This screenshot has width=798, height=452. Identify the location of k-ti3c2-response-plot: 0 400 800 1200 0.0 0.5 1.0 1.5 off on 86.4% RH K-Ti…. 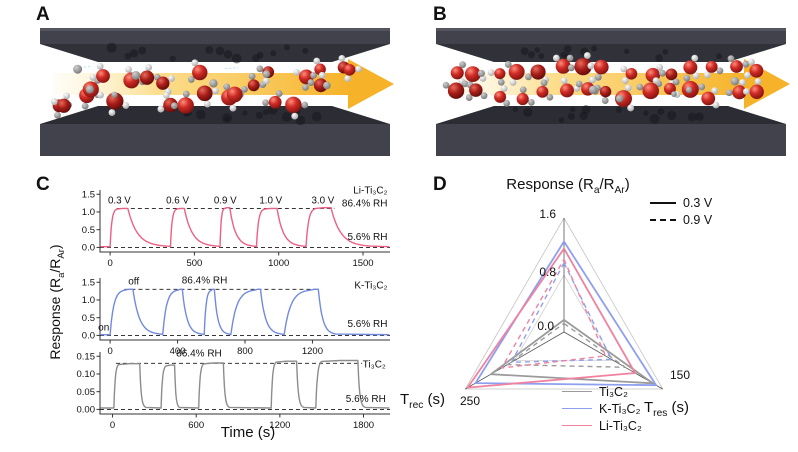
(225, 317).